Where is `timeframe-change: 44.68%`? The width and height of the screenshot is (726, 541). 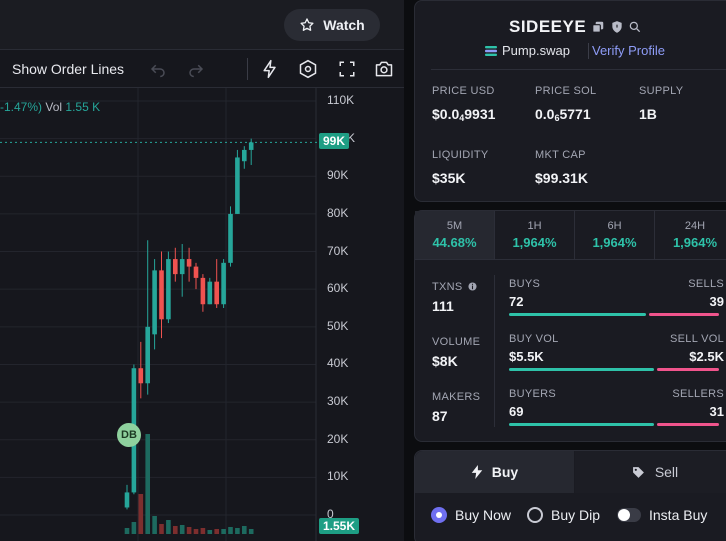 timeframe-change: 44.68% is located at coordinates (454, 242).